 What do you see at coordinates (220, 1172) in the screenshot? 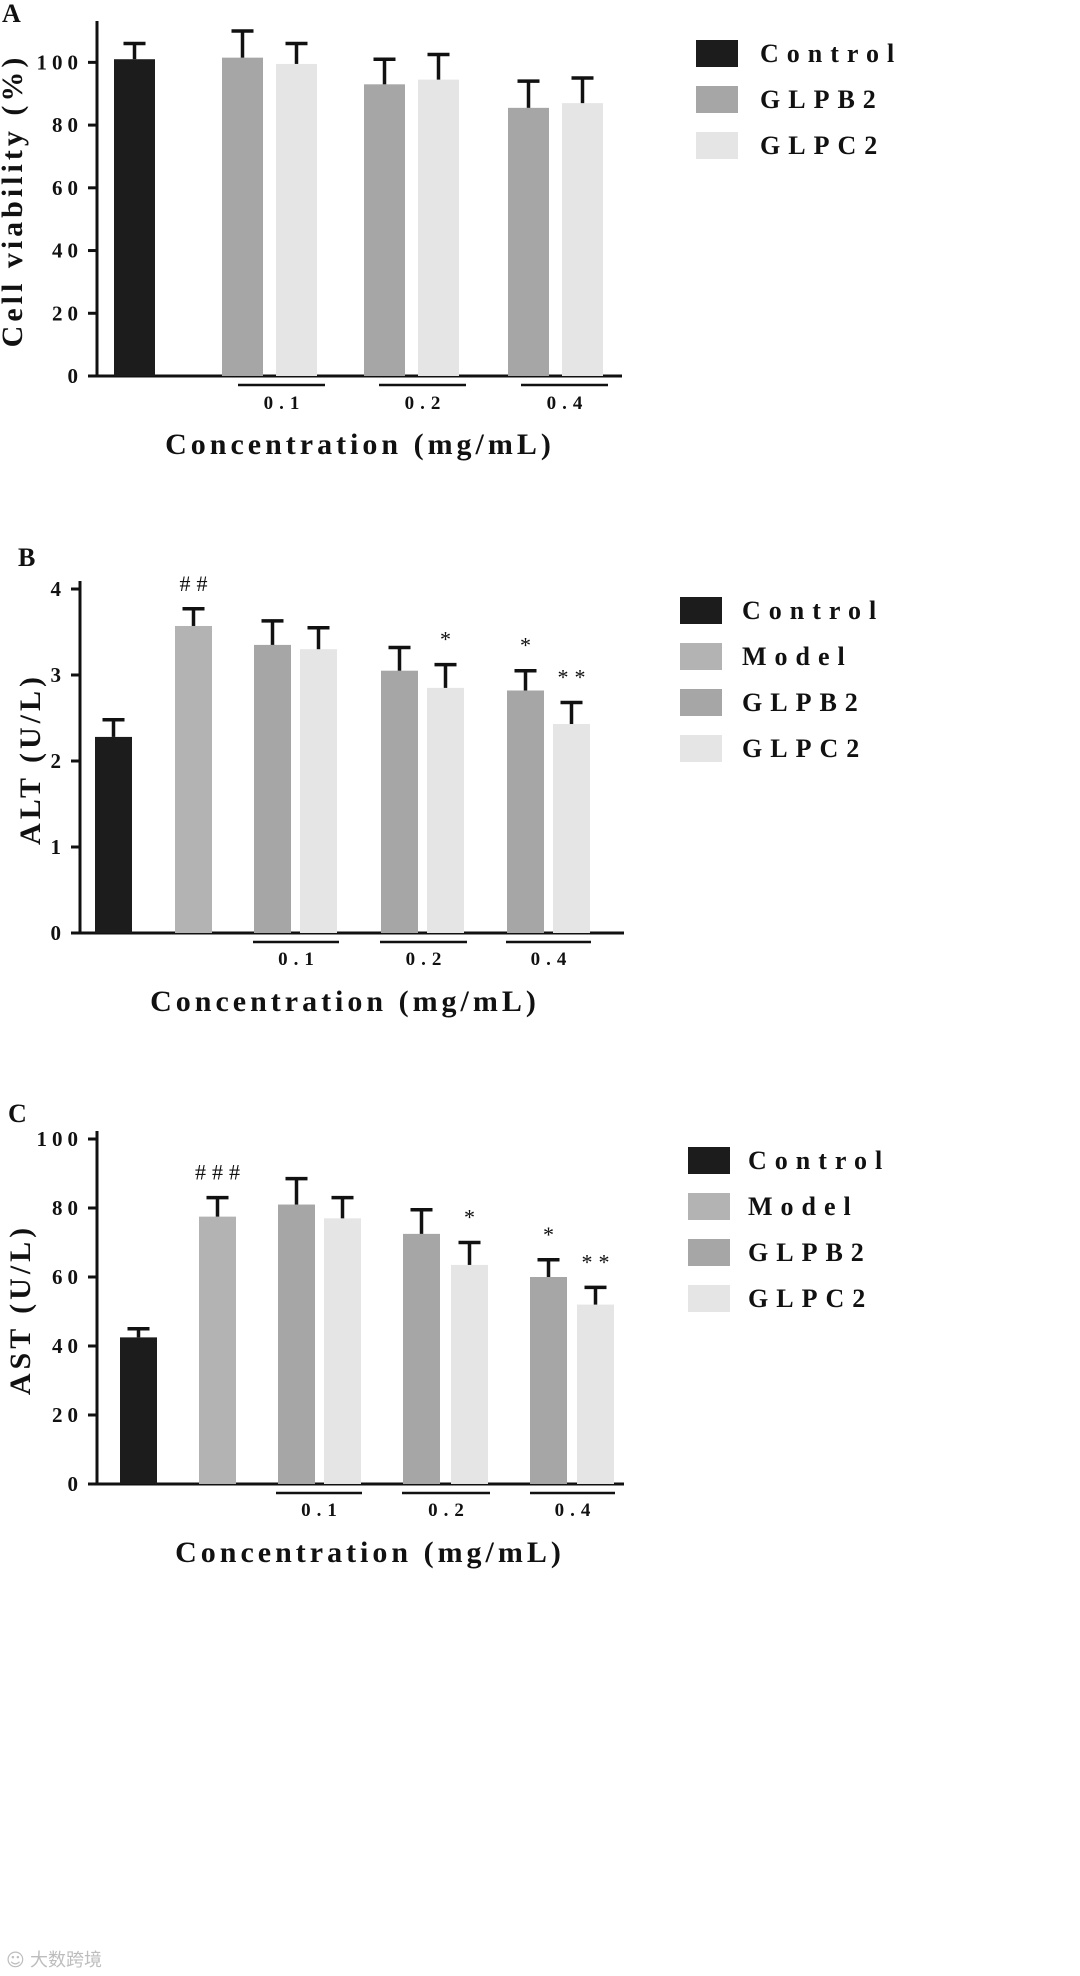
I see `significance-mark: ###` at bounding box center [220, 1172].